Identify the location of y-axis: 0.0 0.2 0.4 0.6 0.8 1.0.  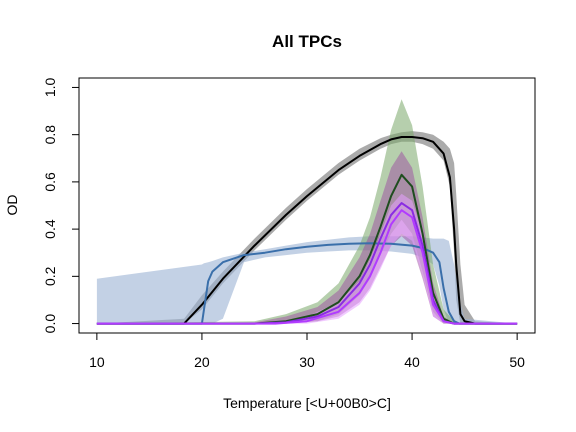
(61, 205).